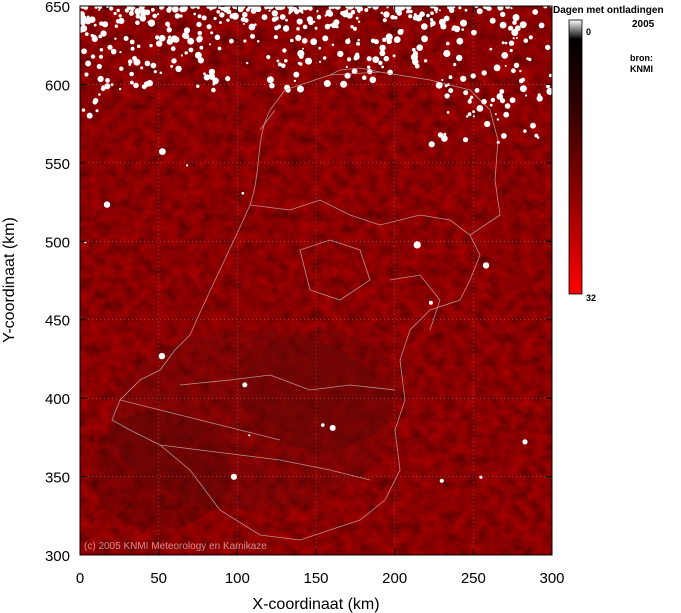  I want to click on x-tick-label: 0, so click(80, 578).